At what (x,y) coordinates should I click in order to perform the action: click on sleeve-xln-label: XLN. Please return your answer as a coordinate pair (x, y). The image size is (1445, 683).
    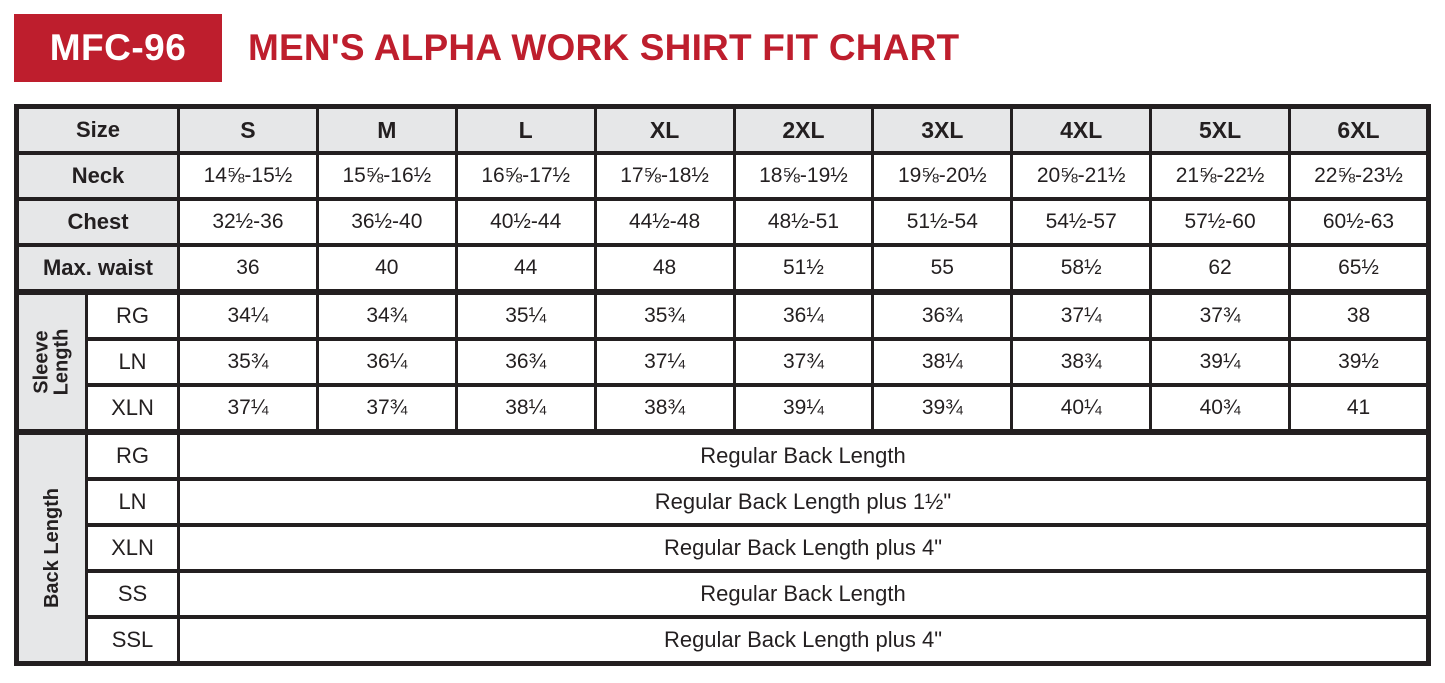
    Looking at the image, I should click on (132, 408).